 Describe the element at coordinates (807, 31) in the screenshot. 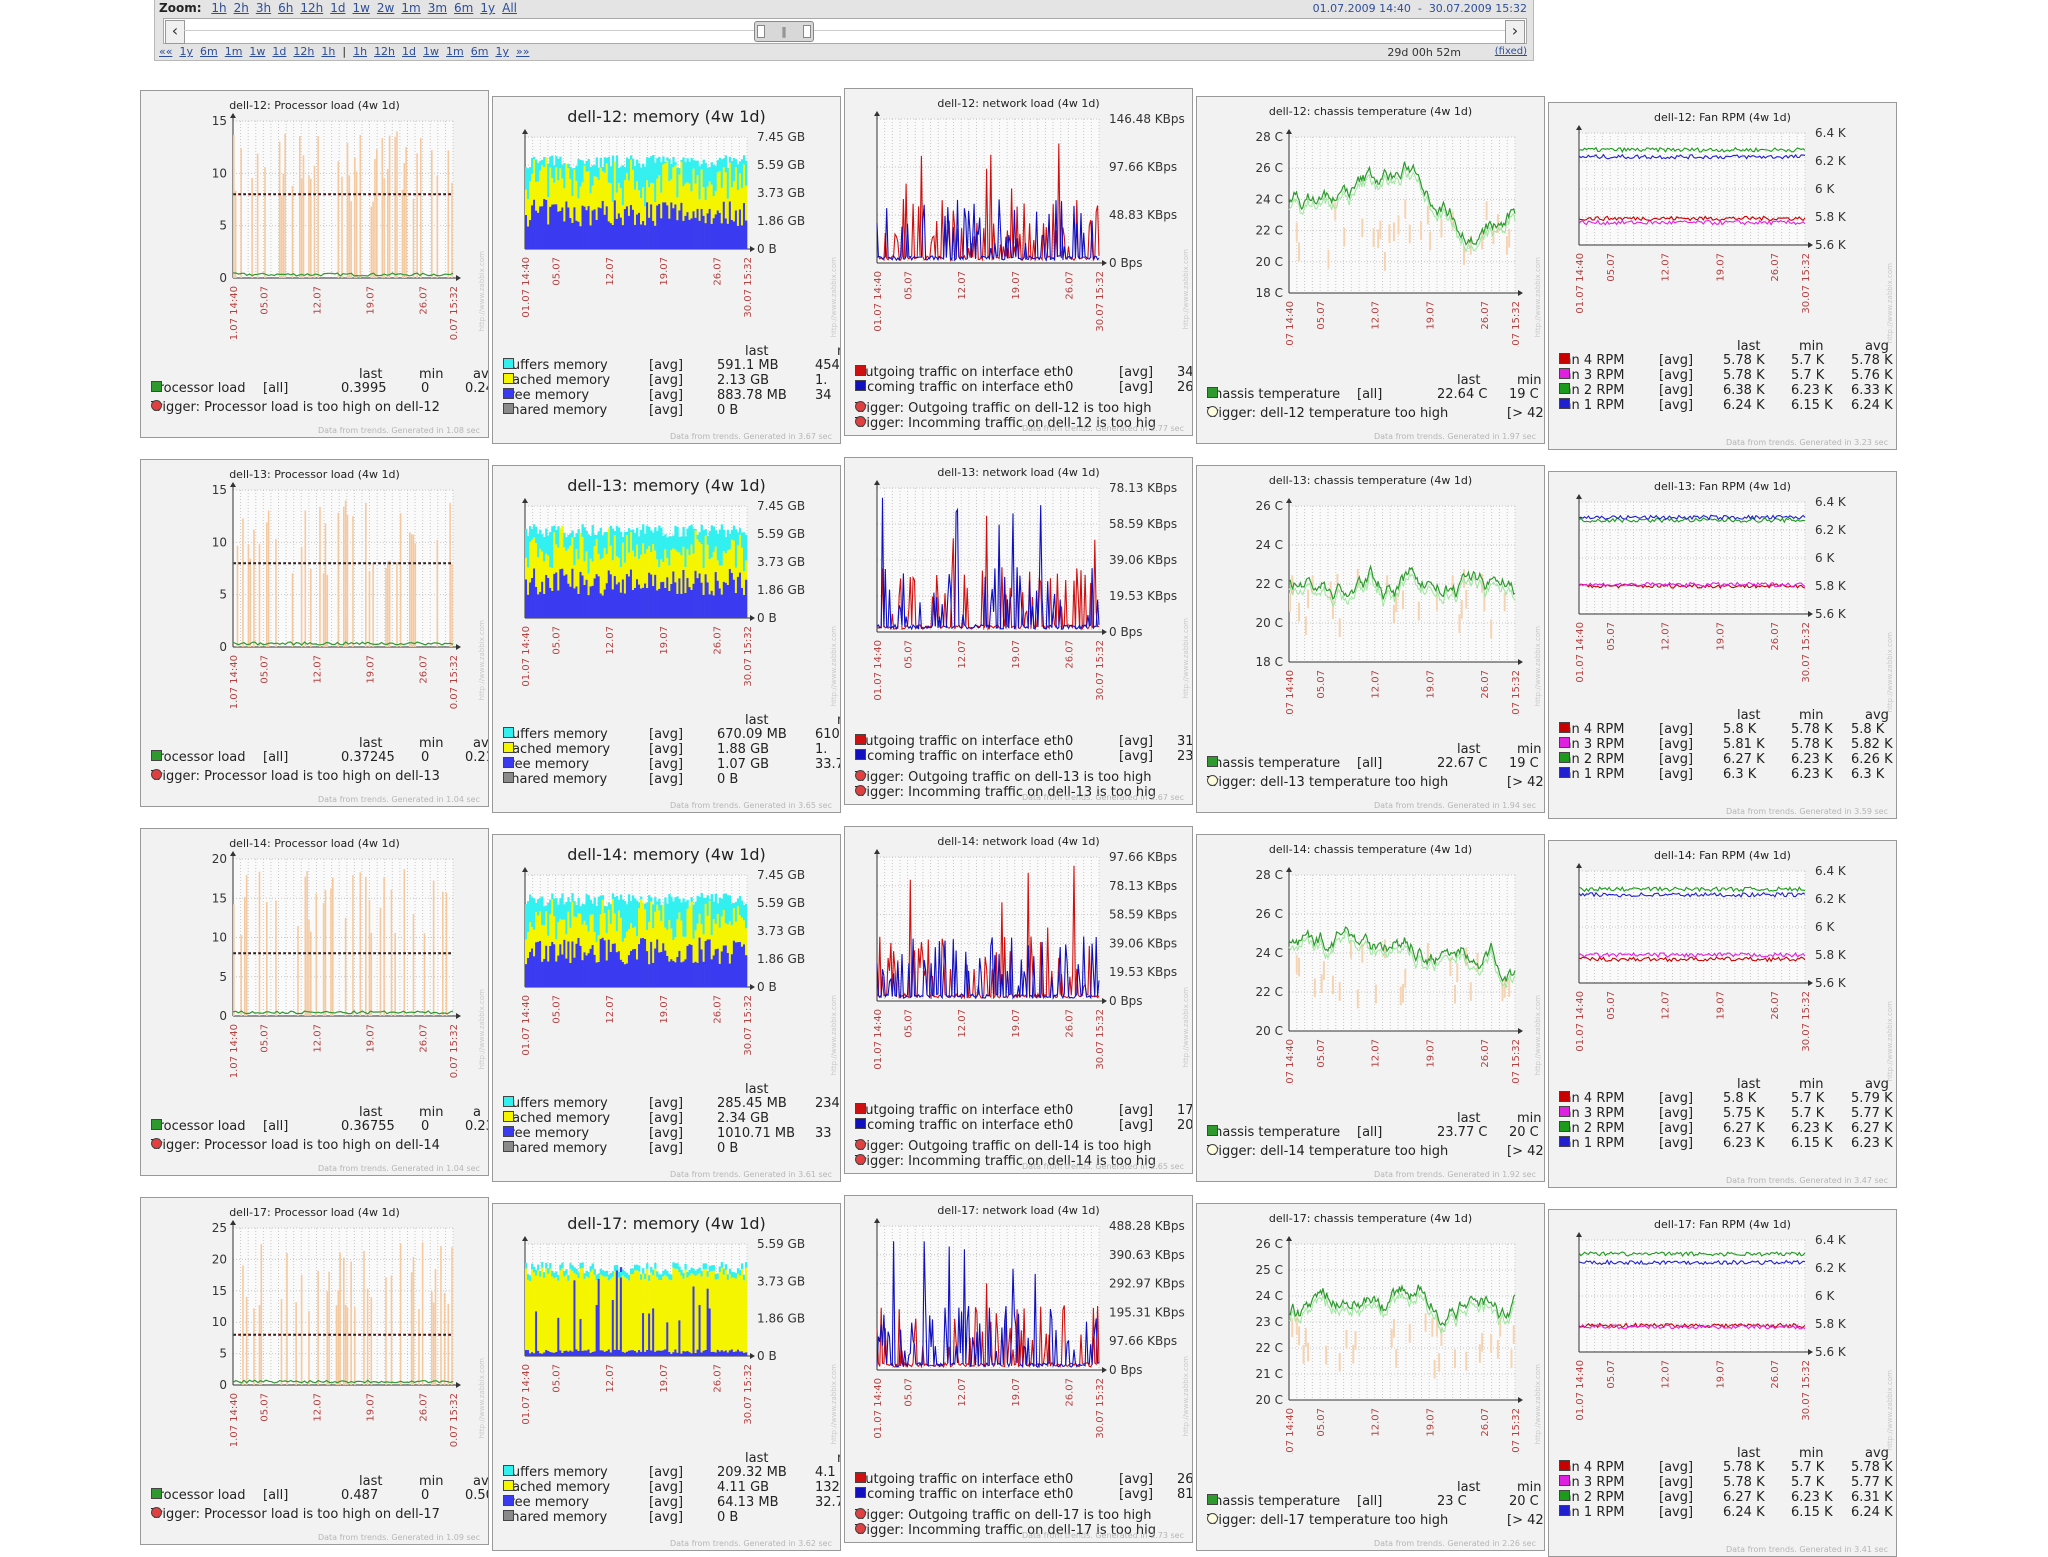

I see `handle-right-grip` at that location.